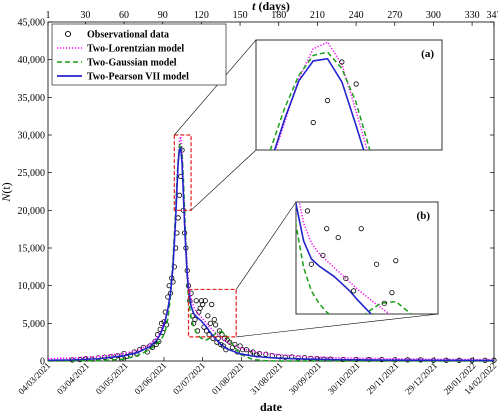  Describe the element at coordinates (228, 378) in the screenshot. I see `x-tick-label: 01/08/2021` at that location.